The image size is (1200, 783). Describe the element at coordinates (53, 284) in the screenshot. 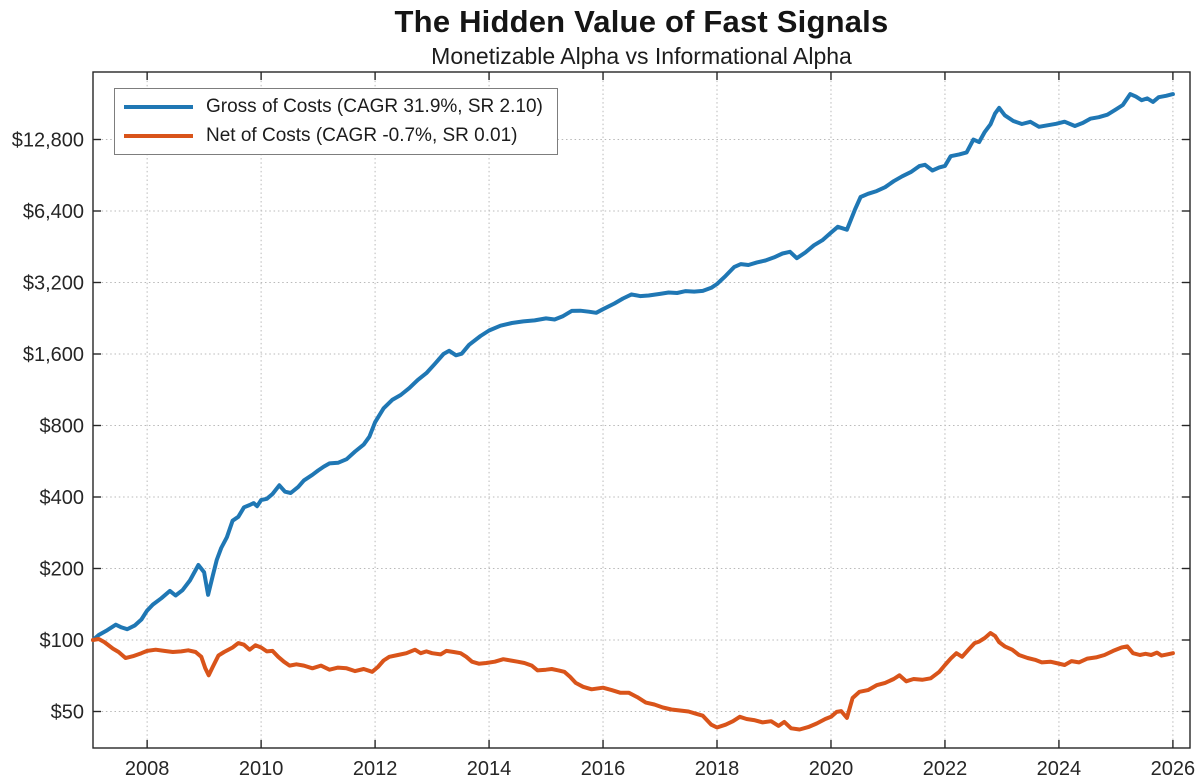

I see `y-tick-label: $3,200` at that location.